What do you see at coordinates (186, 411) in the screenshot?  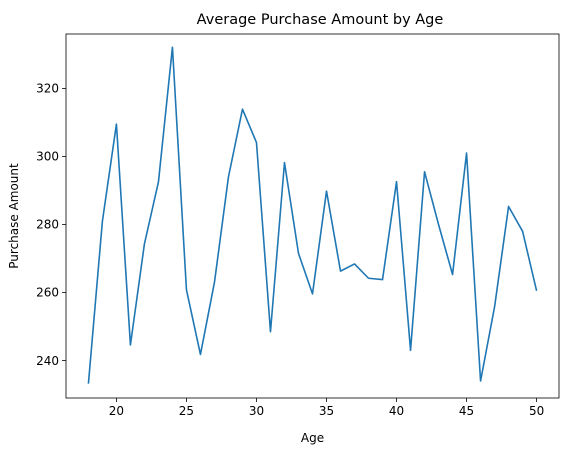 I see `x-tick-label: 25` at bounding box center [186, 411].